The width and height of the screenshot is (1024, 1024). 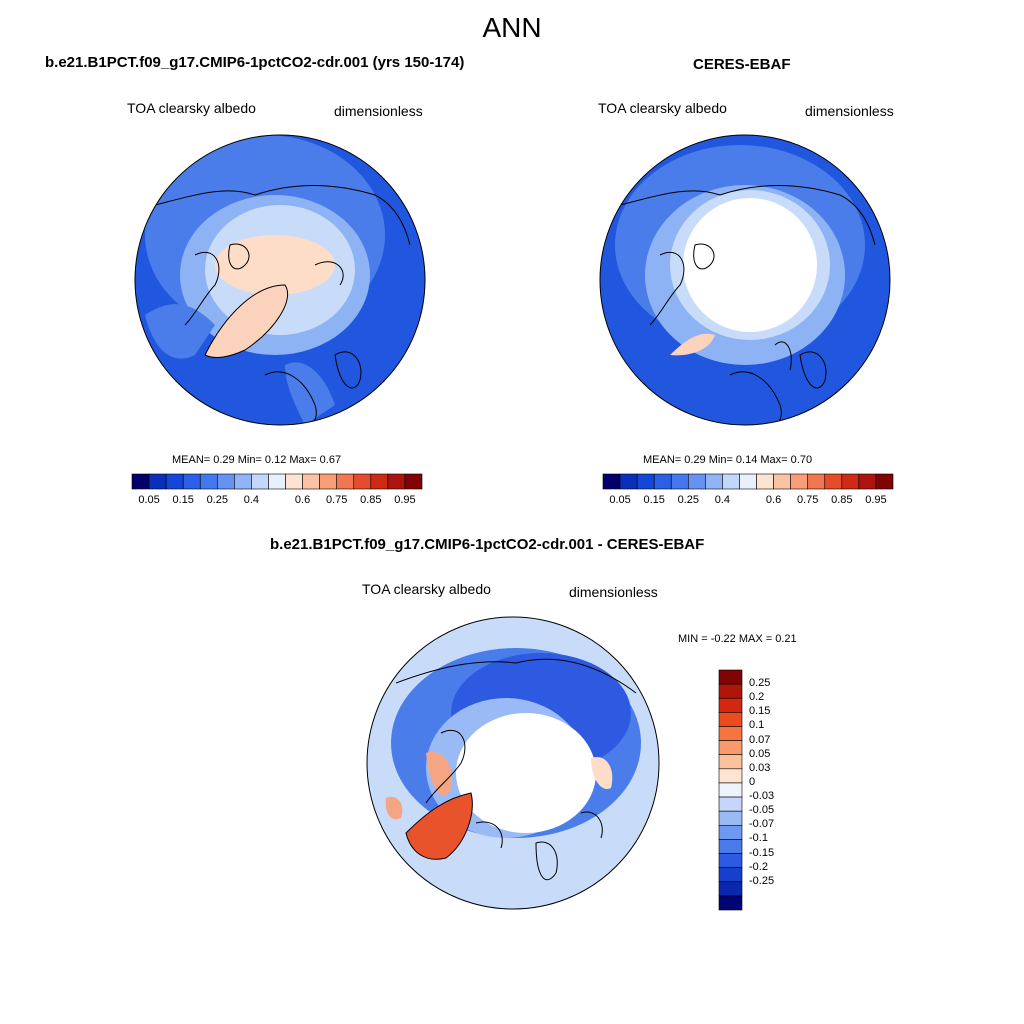 I want to click on sea-ice-high-albedo, so click(x=275, y=265).